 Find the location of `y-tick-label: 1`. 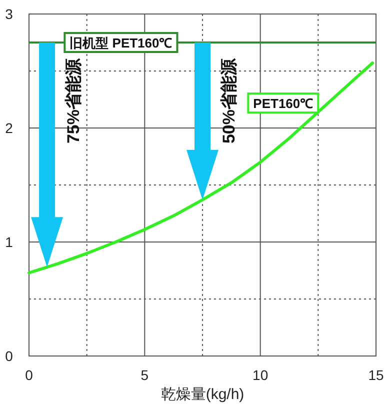

y-tick-label: 1 is located at coordinates (9, 242).